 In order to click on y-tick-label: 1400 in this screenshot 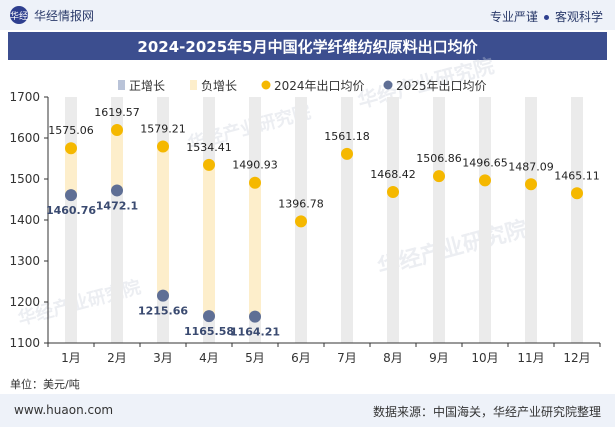, I will do `click(24, 220)`.